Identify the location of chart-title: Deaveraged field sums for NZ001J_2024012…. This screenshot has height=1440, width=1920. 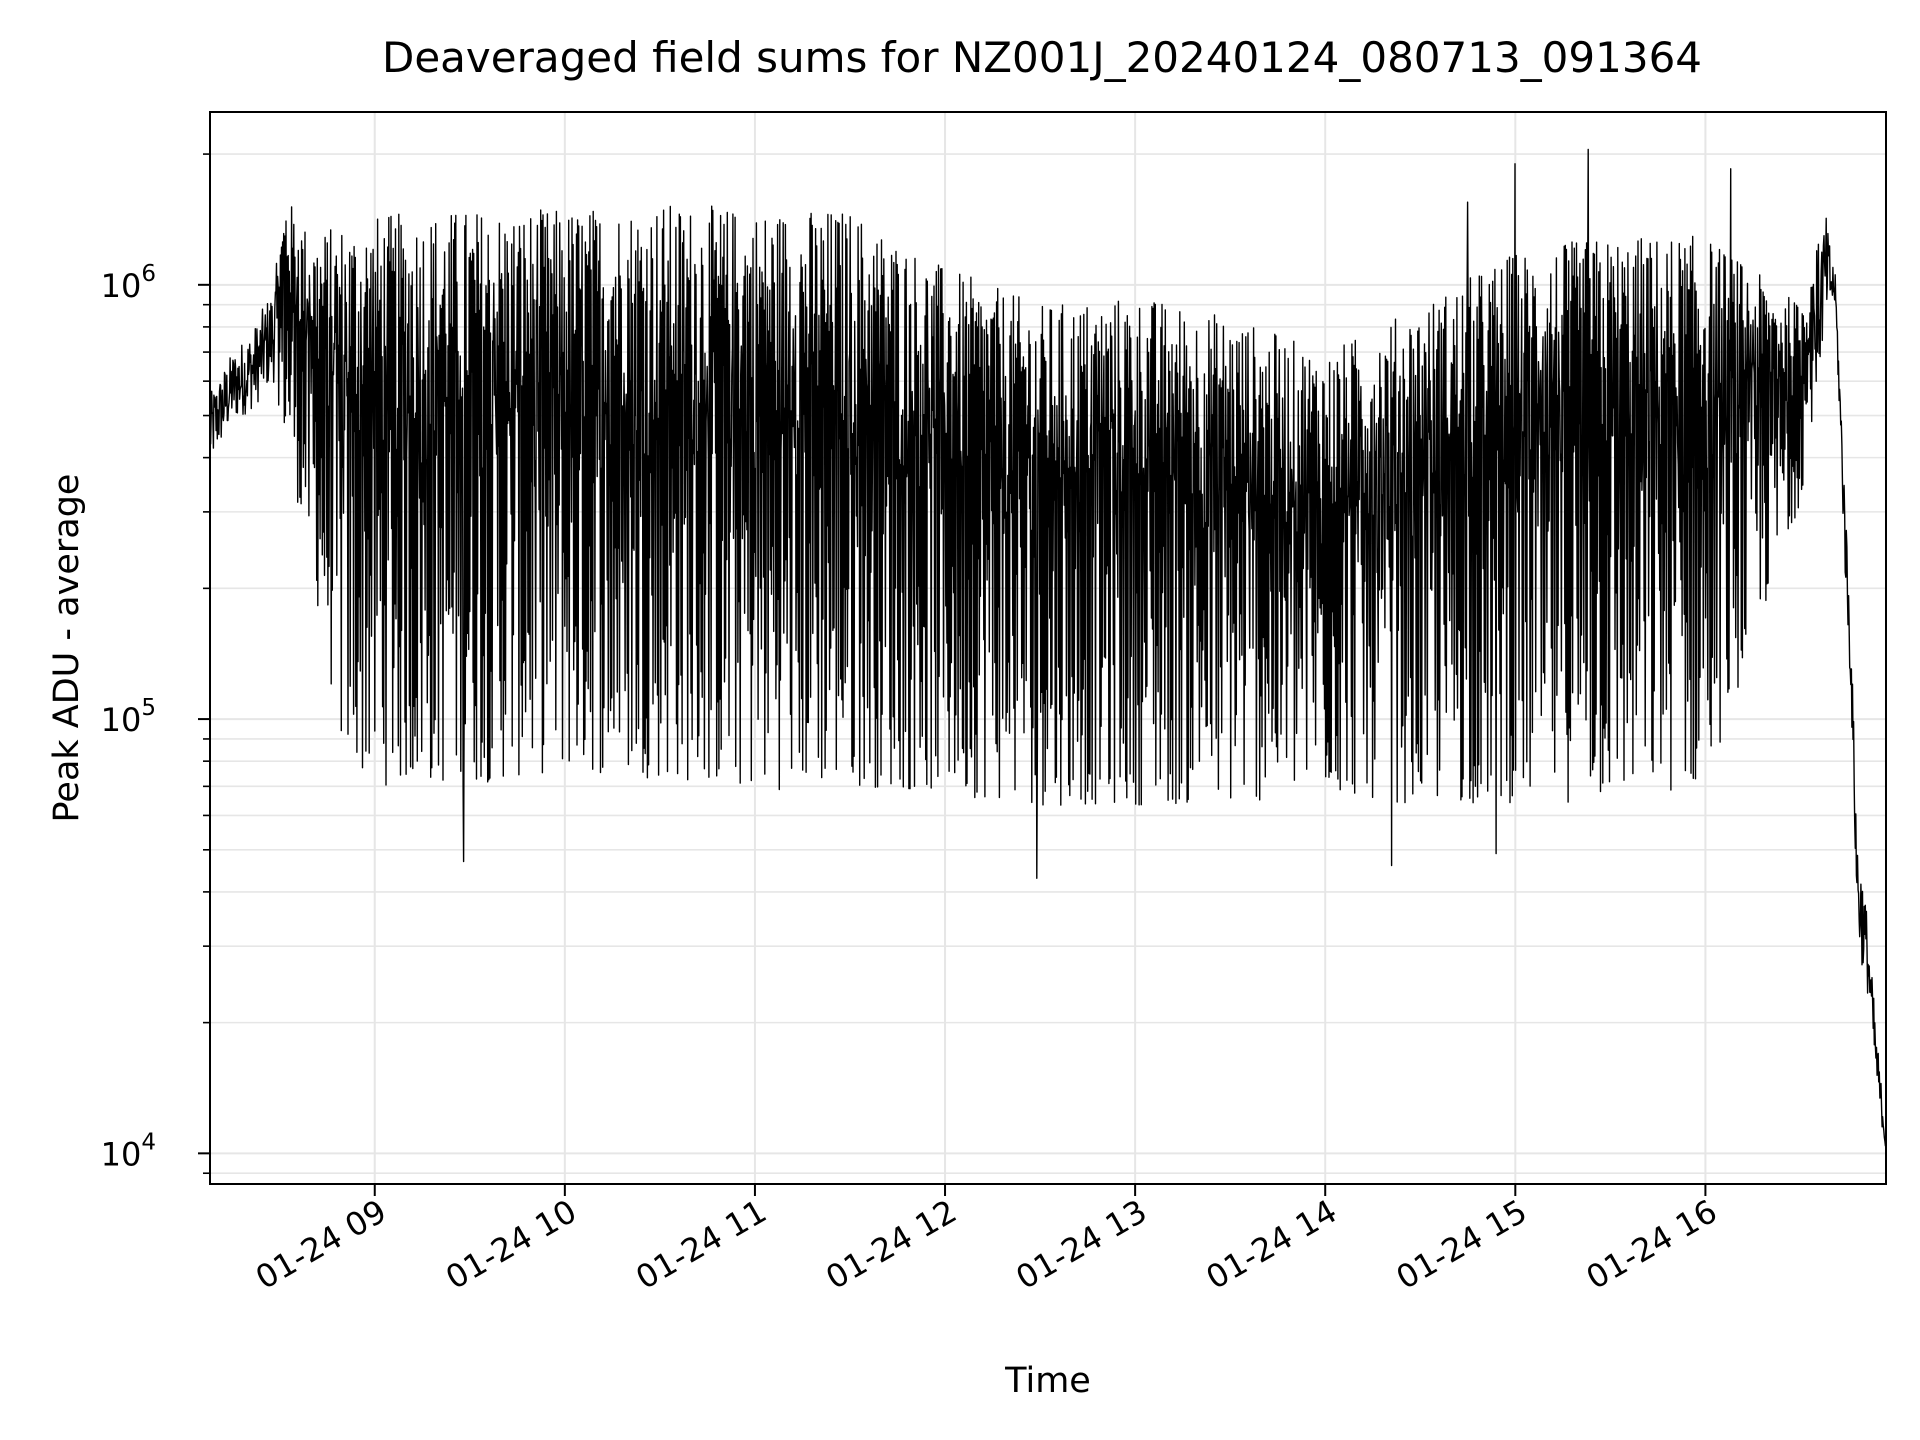
(1042, 57).